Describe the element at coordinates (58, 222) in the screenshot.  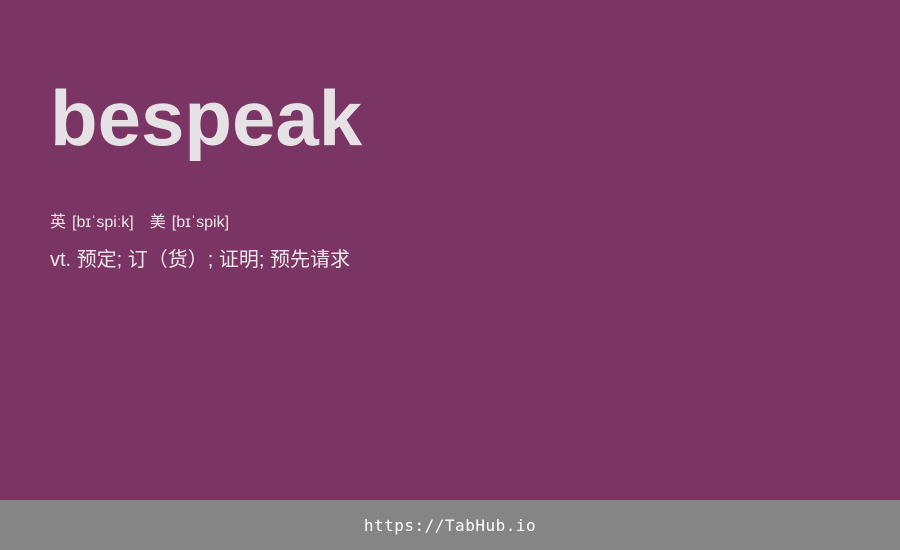
I see `uk-label: 英` at that location.